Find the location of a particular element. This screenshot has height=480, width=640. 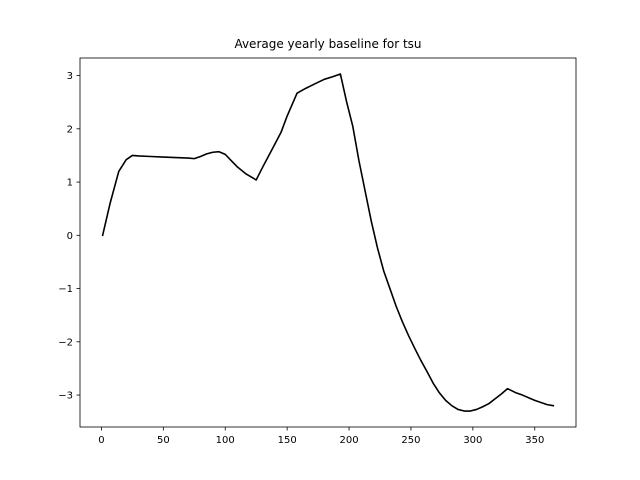

x-tick-label: 300 is located at coordinates (472, 440).